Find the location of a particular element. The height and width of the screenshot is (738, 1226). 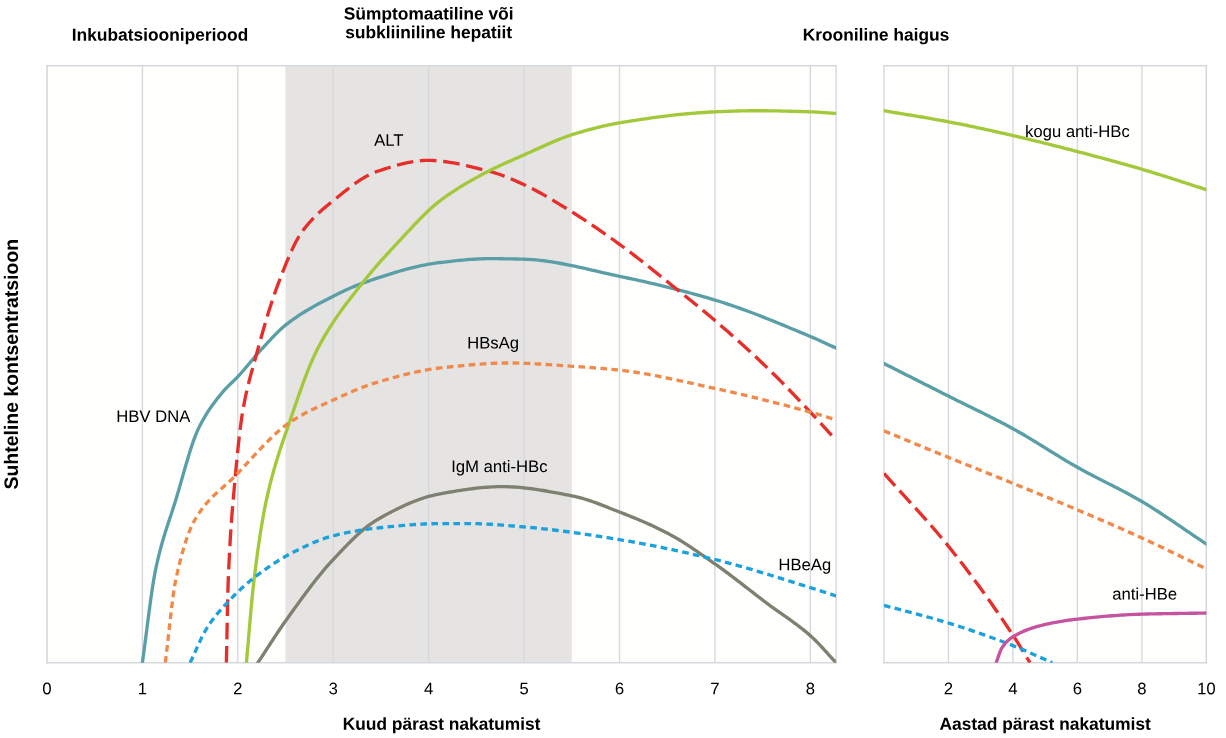

series-label: HBsAg is located at coordinates (493, 344).